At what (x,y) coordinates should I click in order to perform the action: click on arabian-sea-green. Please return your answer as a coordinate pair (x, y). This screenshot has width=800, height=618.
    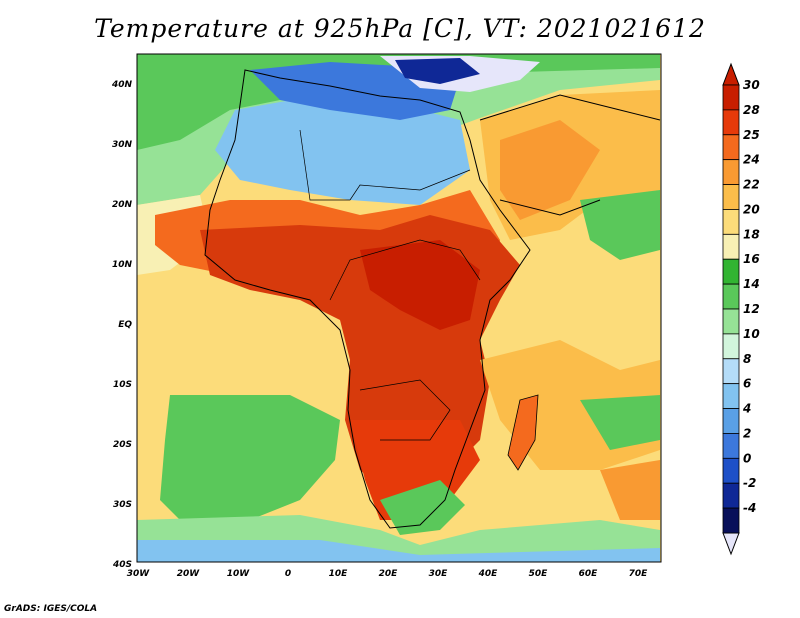
    Looking at the image, I should click on (620, 225).